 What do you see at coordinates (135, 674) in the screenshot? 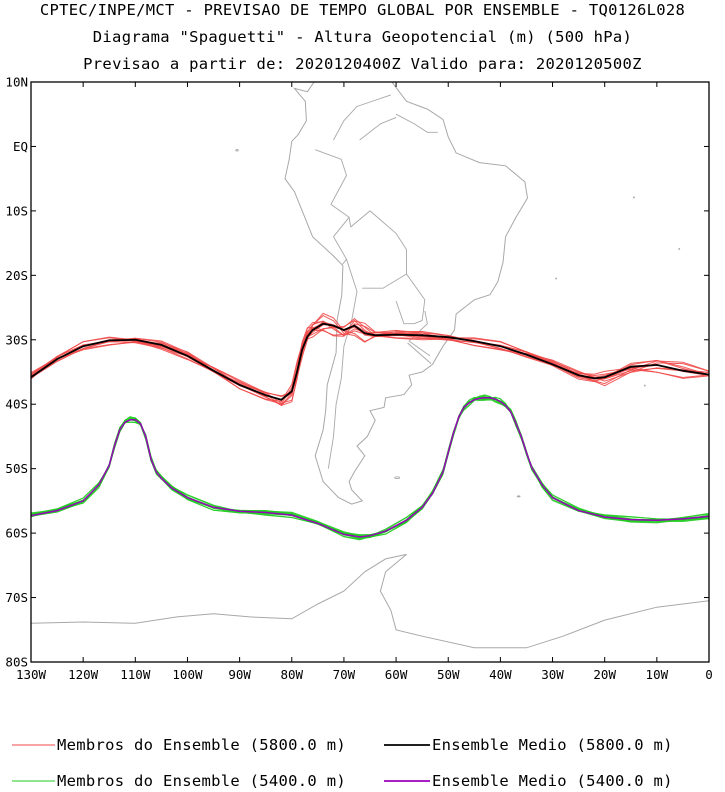
I see `x-tick-label-2: 110W` at bounding box center [135, 674].